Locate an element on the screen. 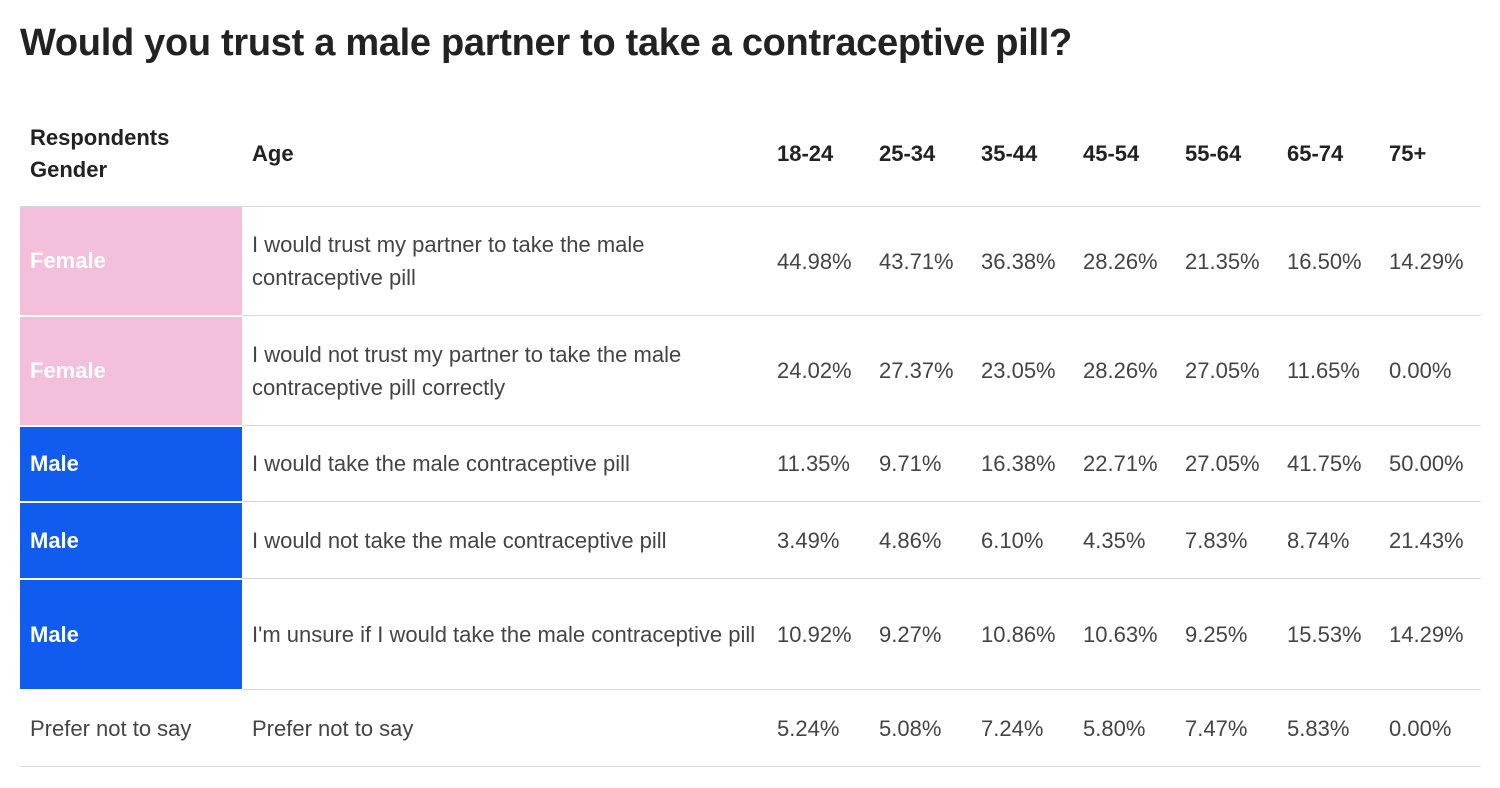 The width and height of the screenshot is (1500, 788). value-cell: 10.92% is located at coordinates (818, 634).